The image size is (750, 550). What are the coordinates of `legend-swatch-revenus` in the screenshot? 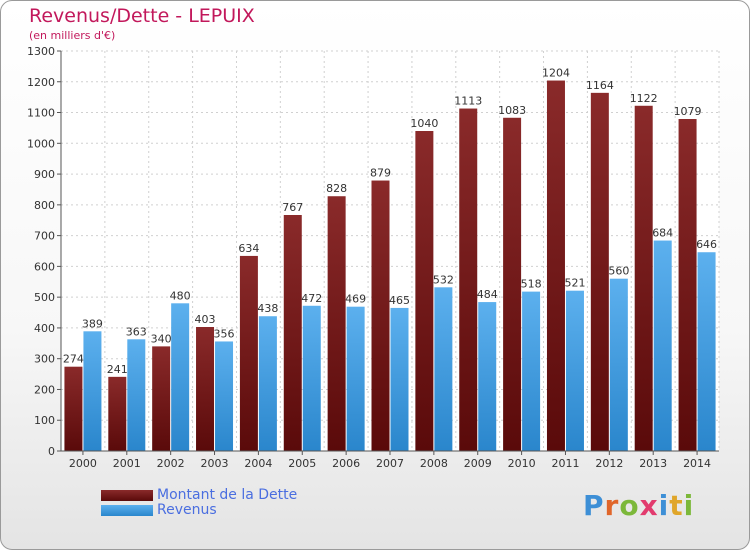 It's located at (127, 510).